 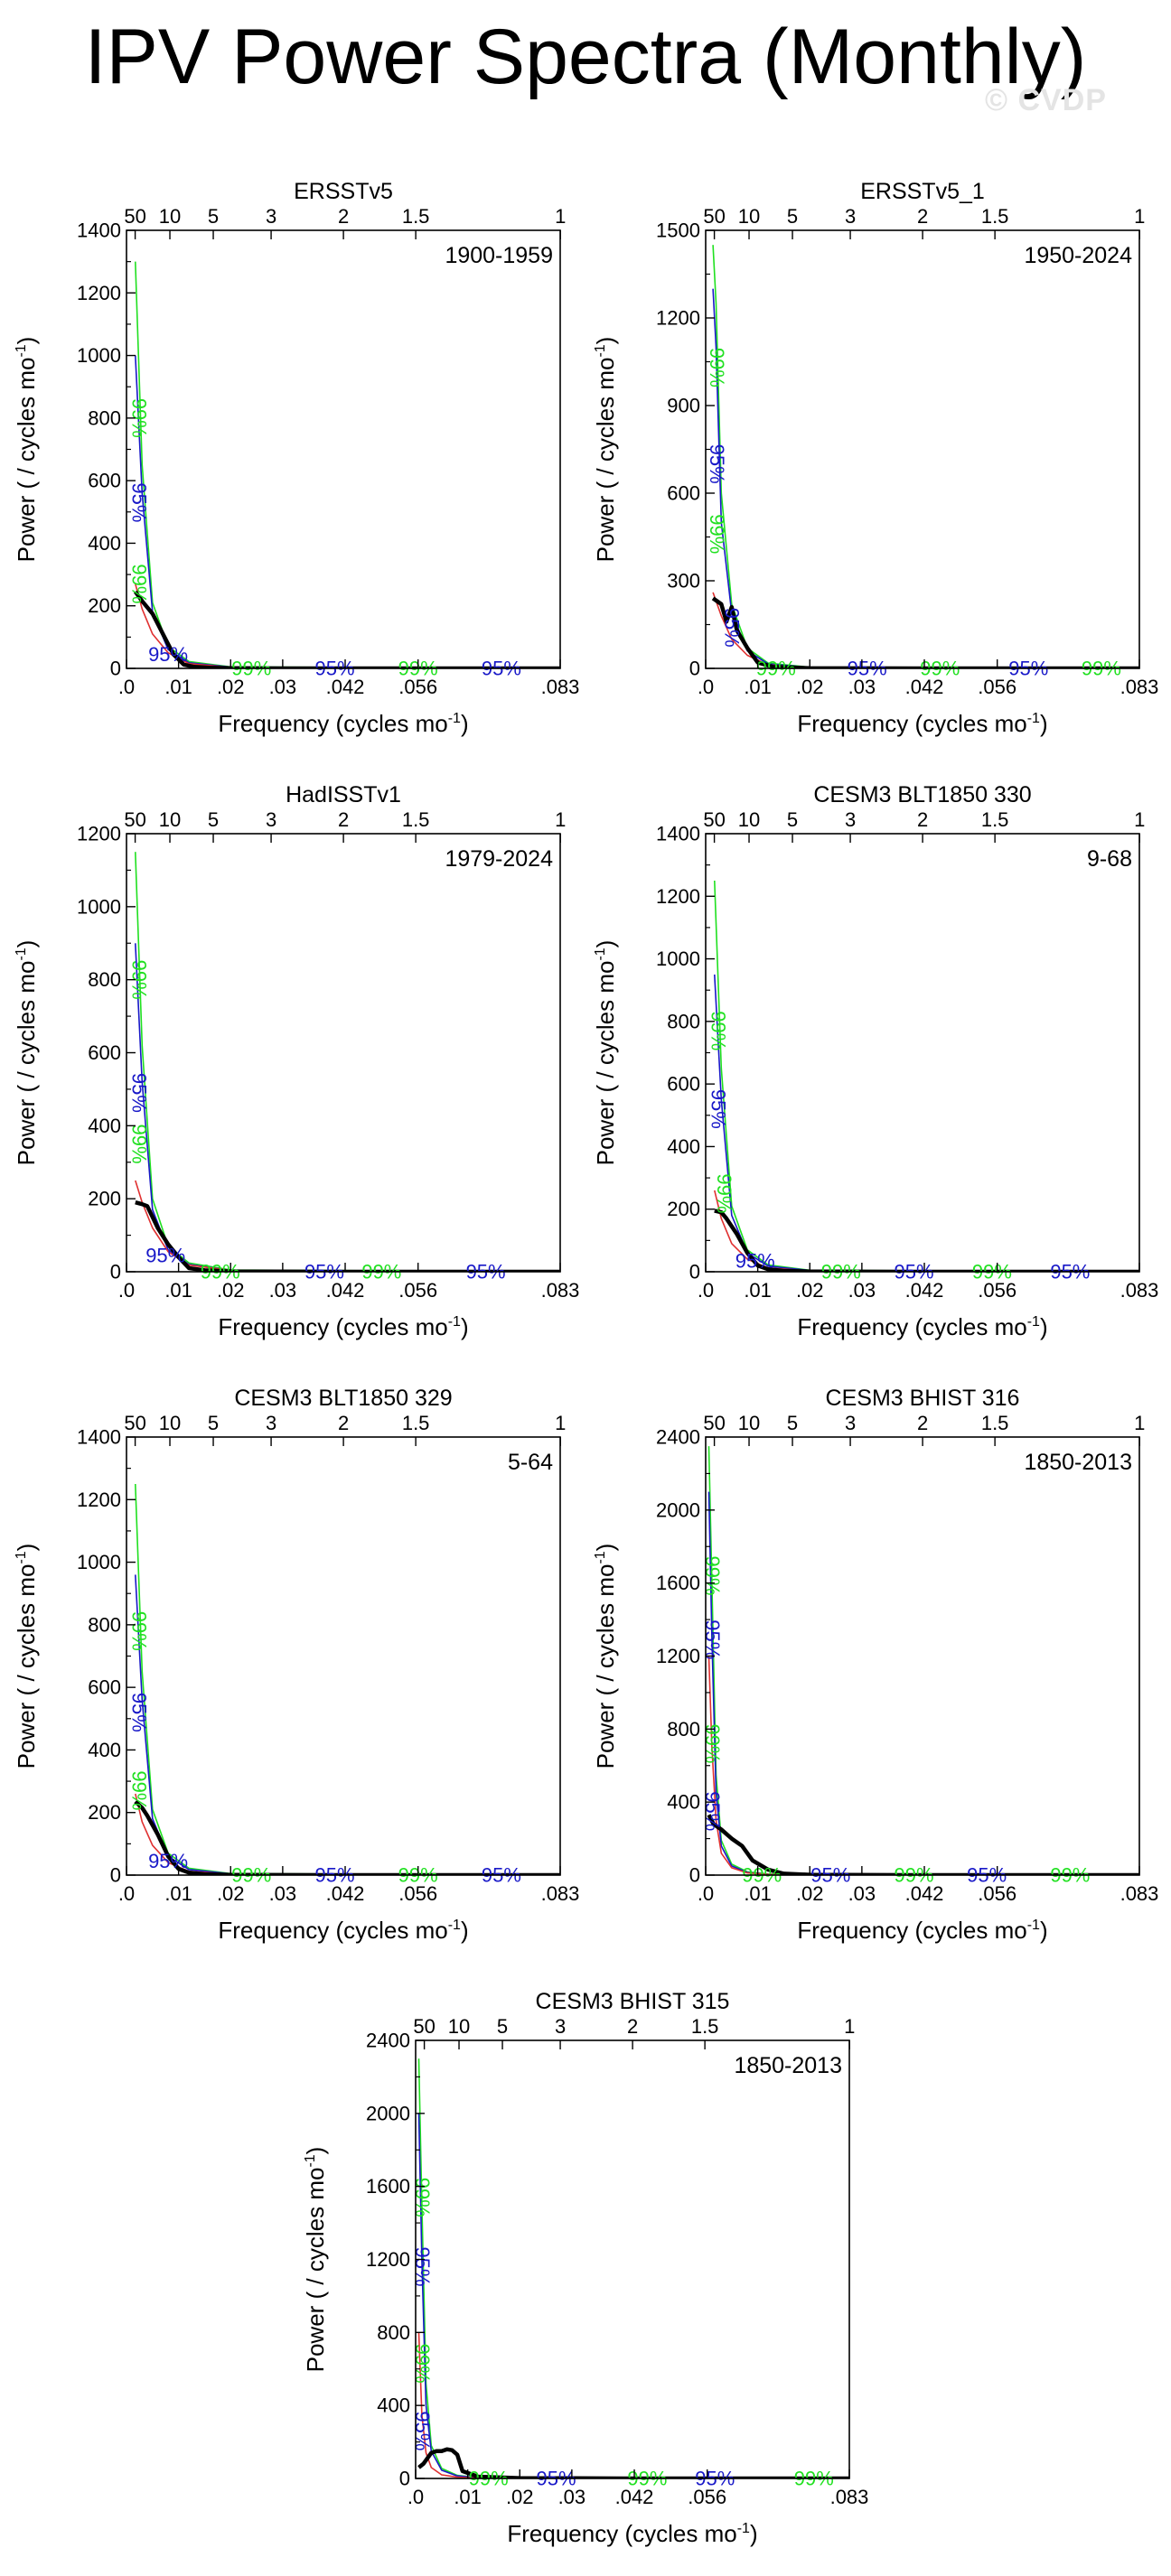 What do you see at coordinates (99, 230) in the screenshot?
I see `y-tick-label: 1400` at bounding box center [99, 230].